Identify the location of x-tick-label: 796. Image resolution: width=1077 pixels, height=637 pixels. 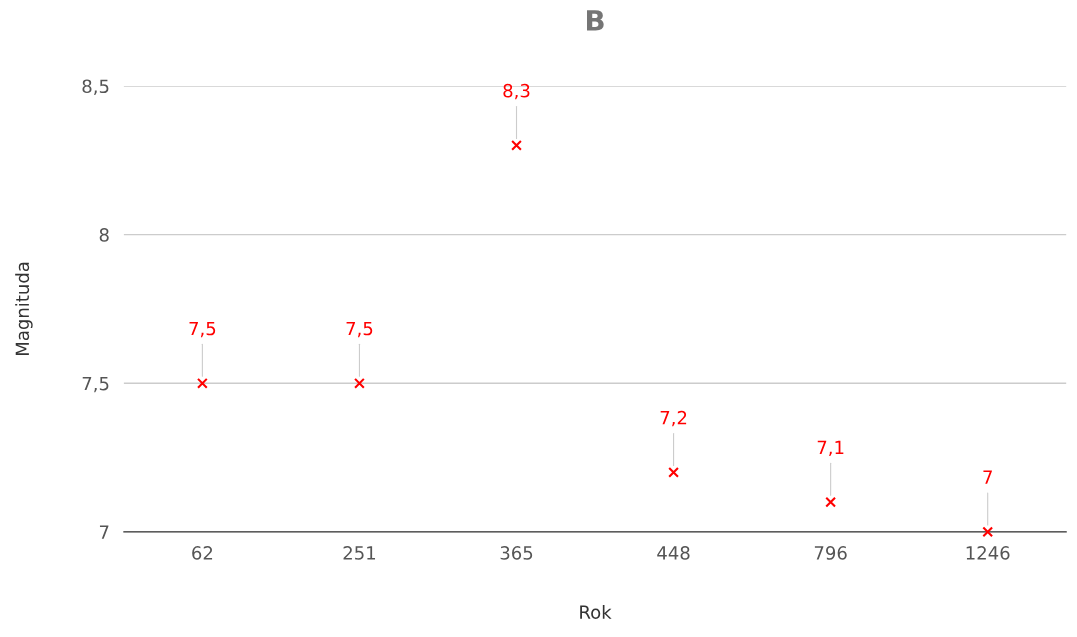
(830, 553).